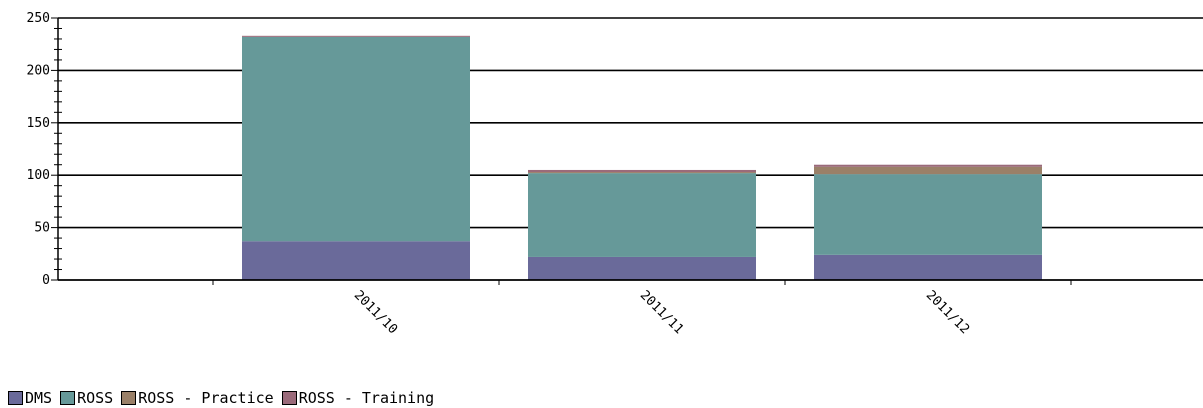 This screenshot has width=1203, height=408. I want to click on y-tick-label-100: 100, so click(38, 175).